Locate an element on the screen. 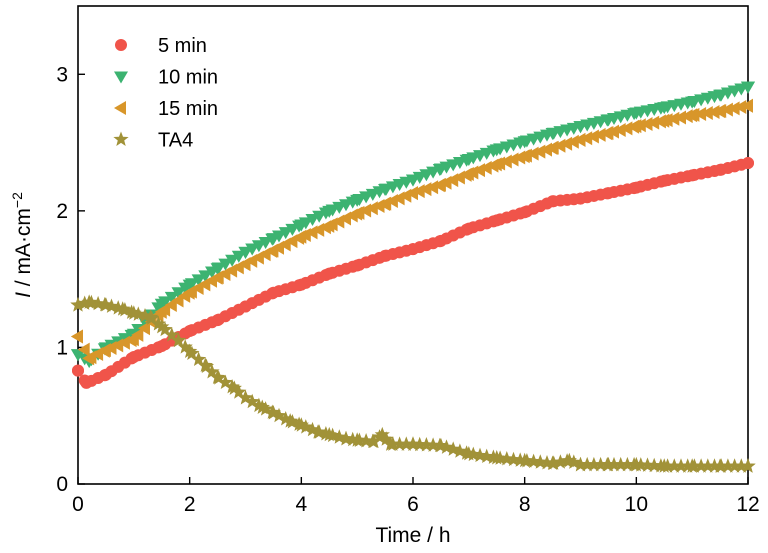  y-axis-title-exponent: −2 is located at coordinates (17, 200).